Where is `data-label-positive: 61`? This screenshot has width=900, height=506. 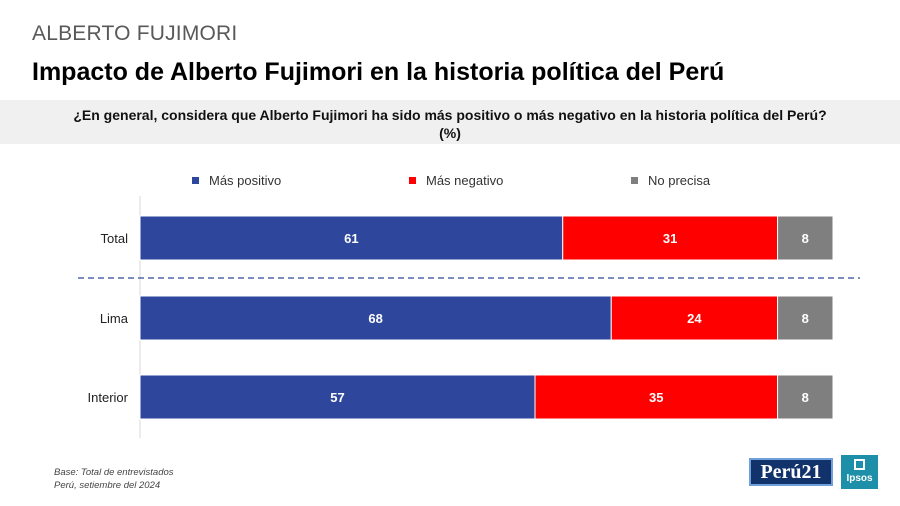 data-label-positive: 61 is located at coordinates (351, 238).